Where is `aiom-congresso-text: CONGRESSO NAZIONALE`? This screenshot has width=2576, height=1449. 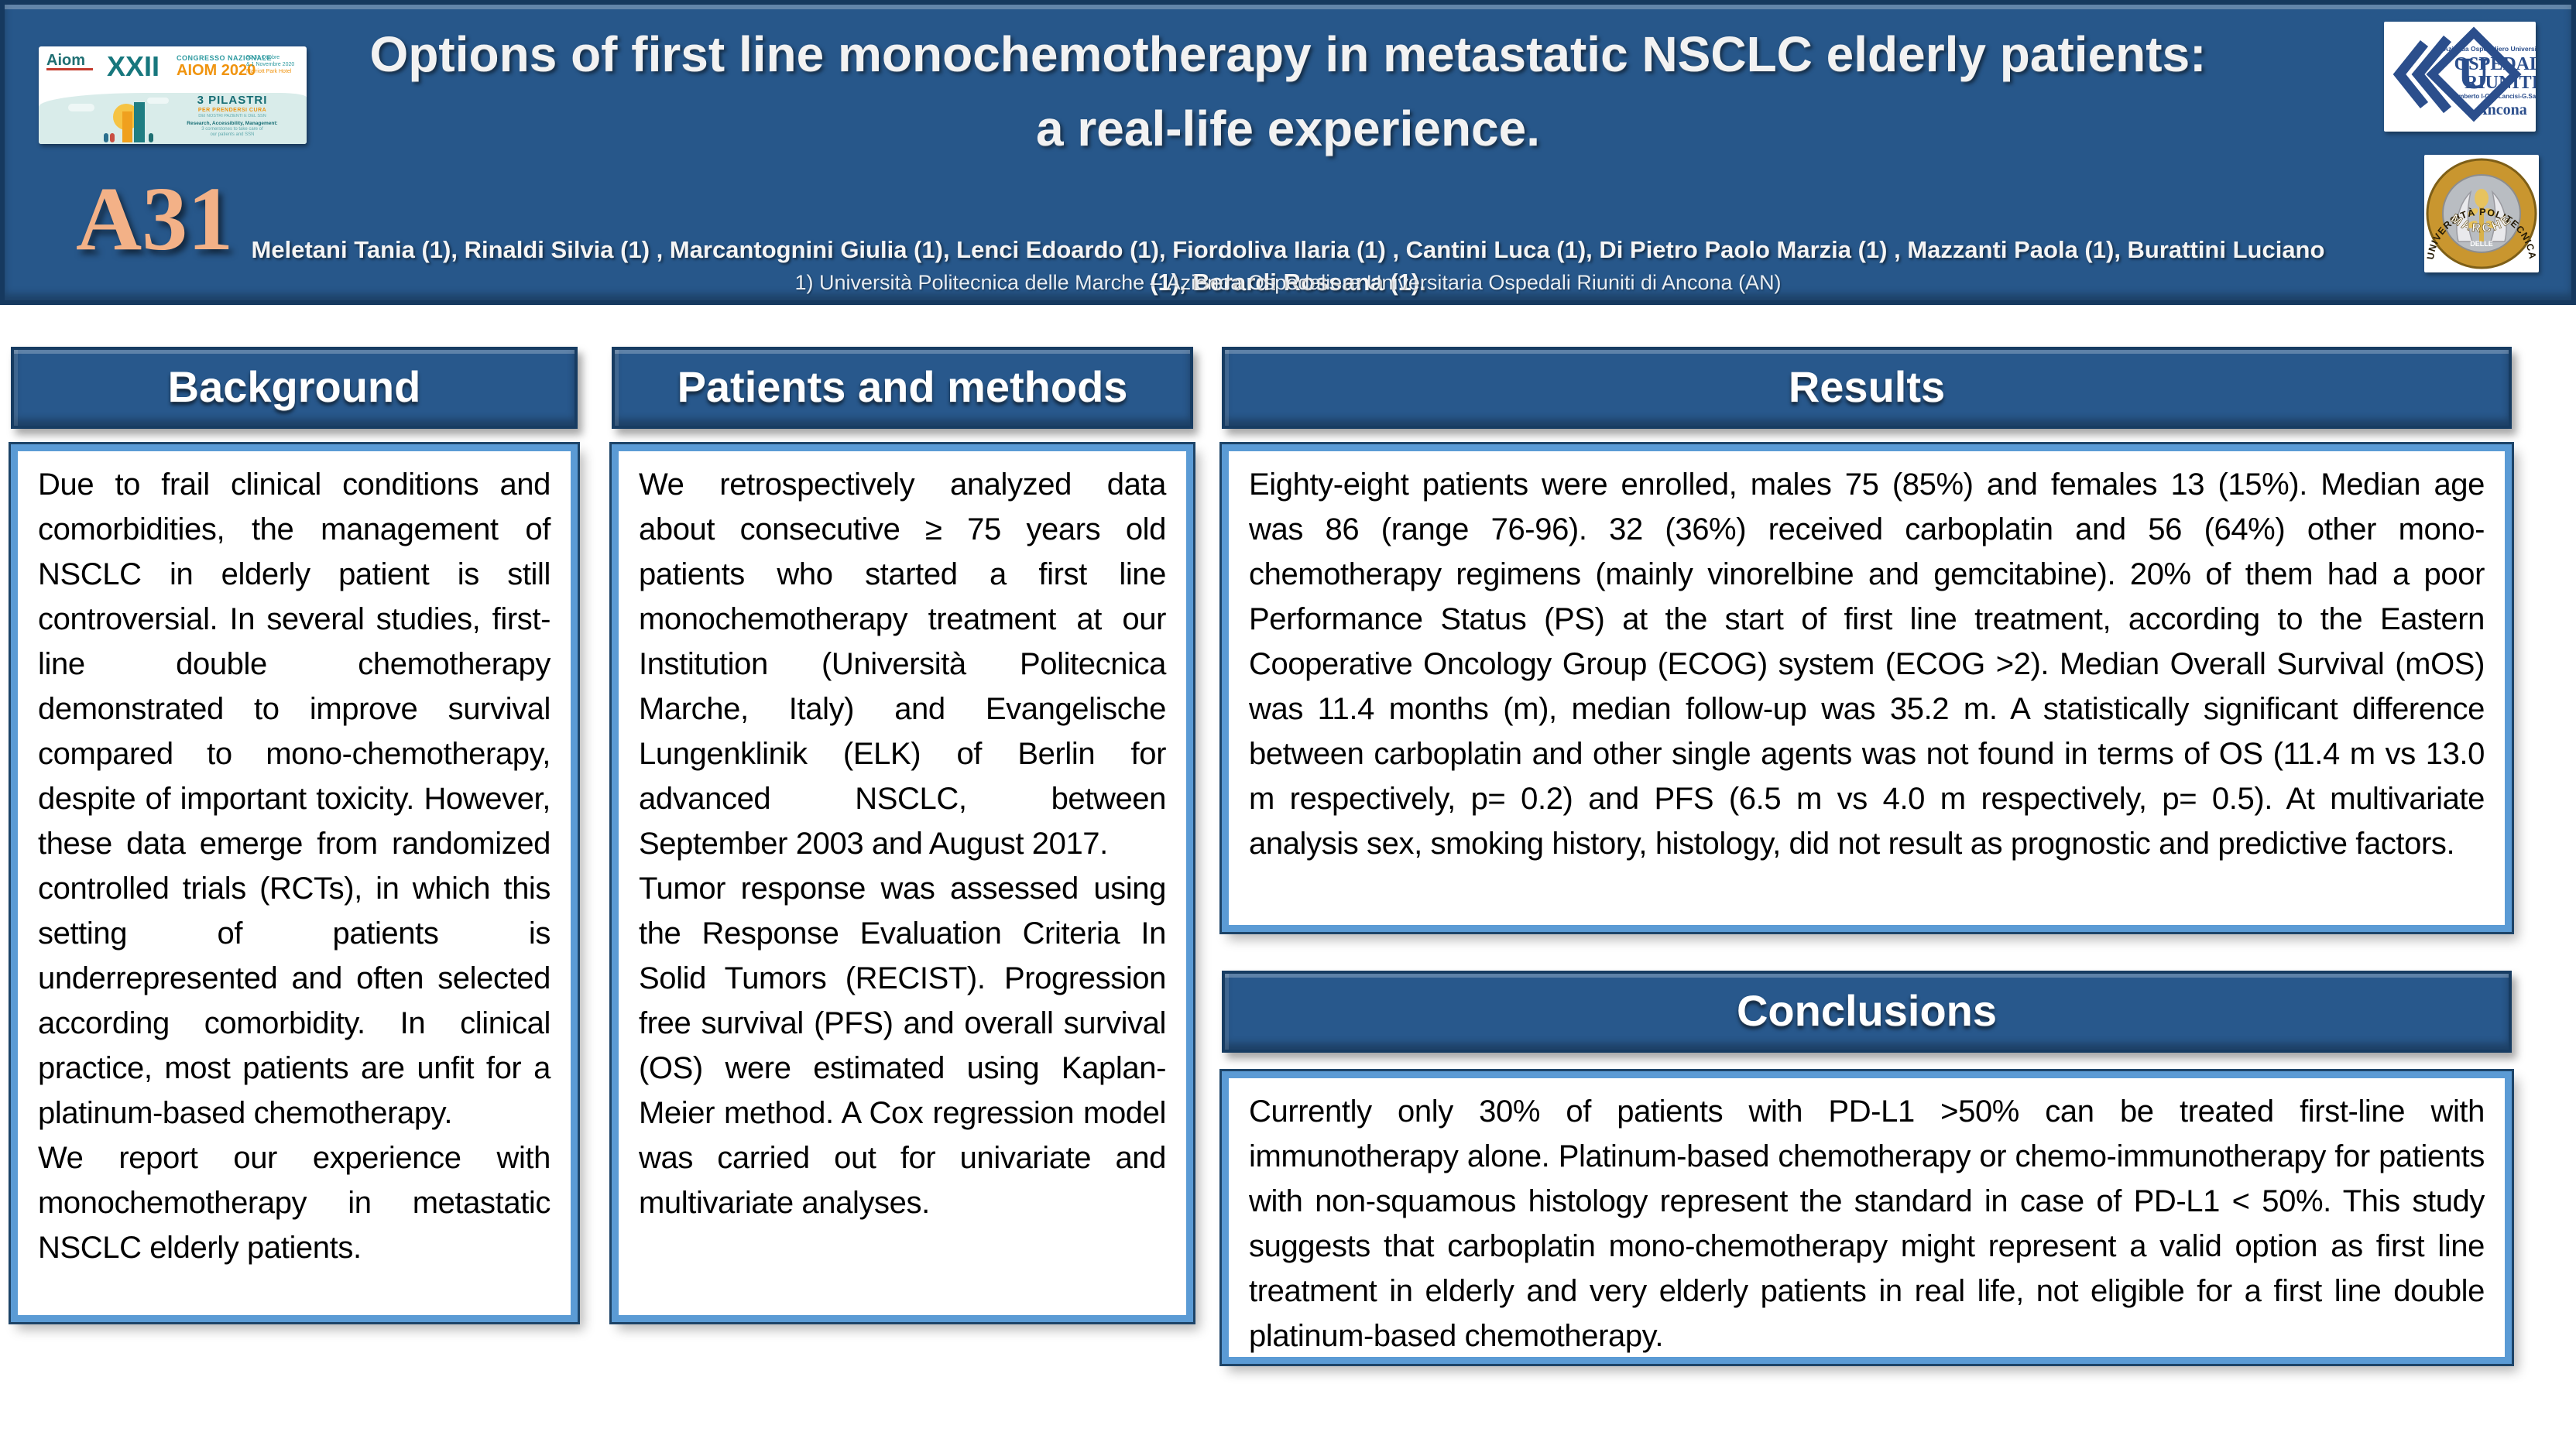
aiom-congresso-text: CONGRESSO NAZIONALE is located at coordinates (225, 58).